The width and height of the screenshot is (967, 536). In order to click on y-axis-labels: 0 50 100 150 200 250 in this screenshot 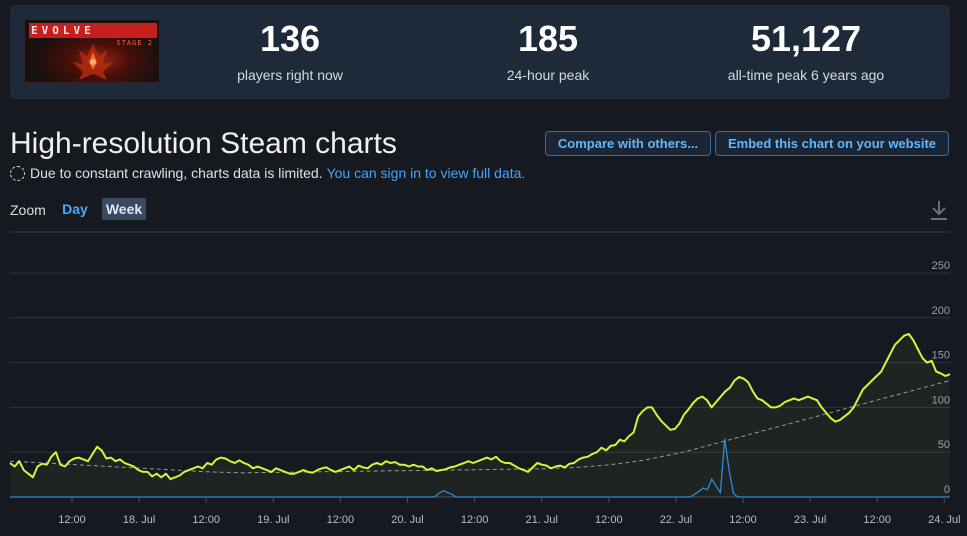, I will do `click(941, 378)`.